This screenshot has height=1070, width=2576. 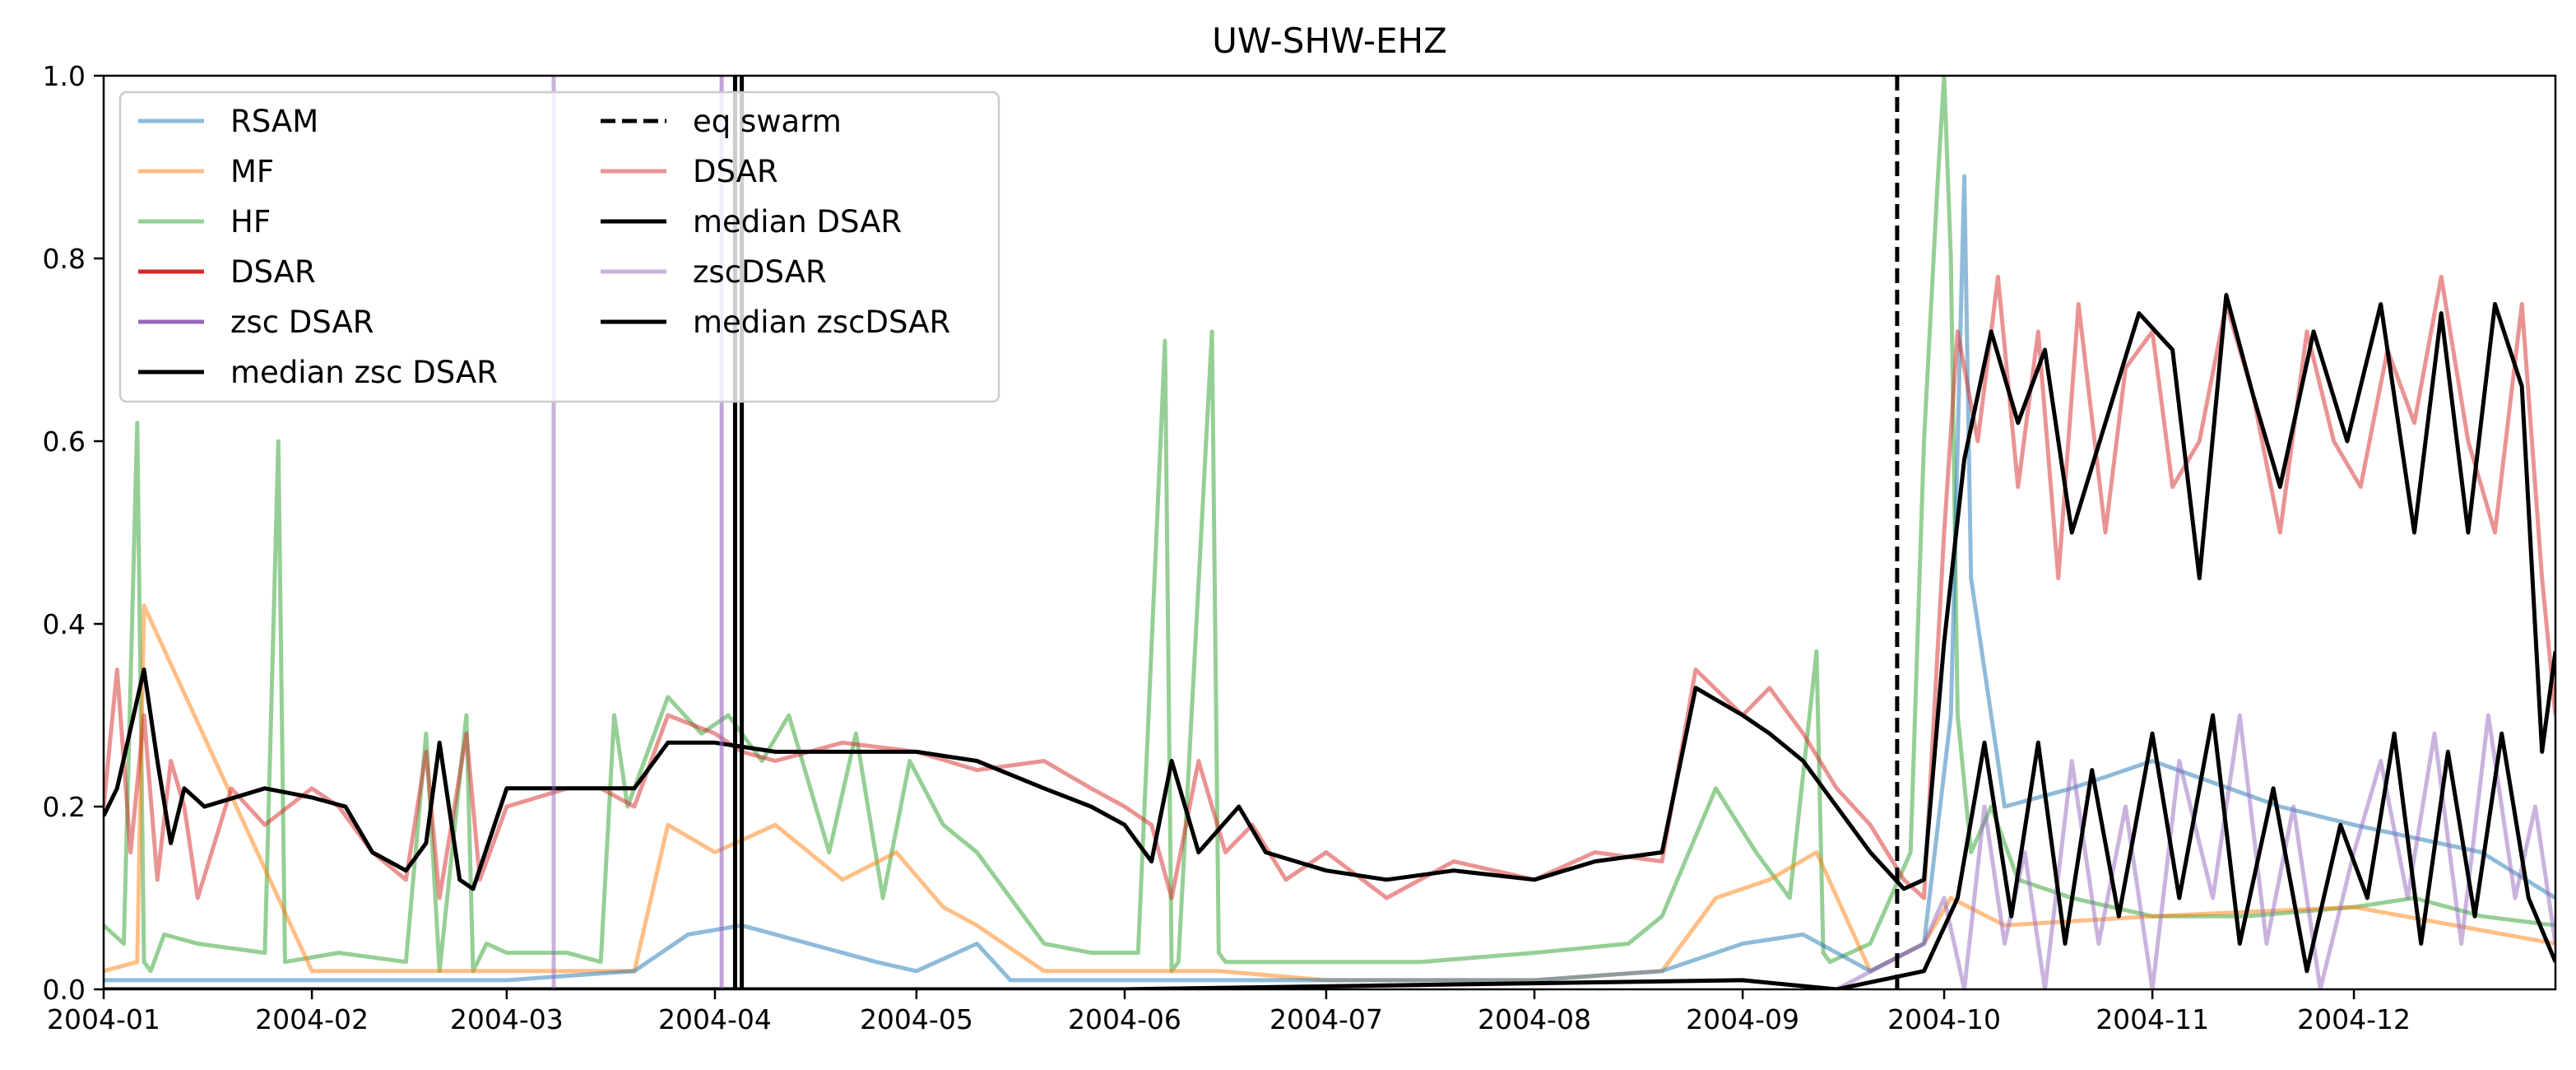 I want to click on legend-label: MF, so click(x=252, y=171).